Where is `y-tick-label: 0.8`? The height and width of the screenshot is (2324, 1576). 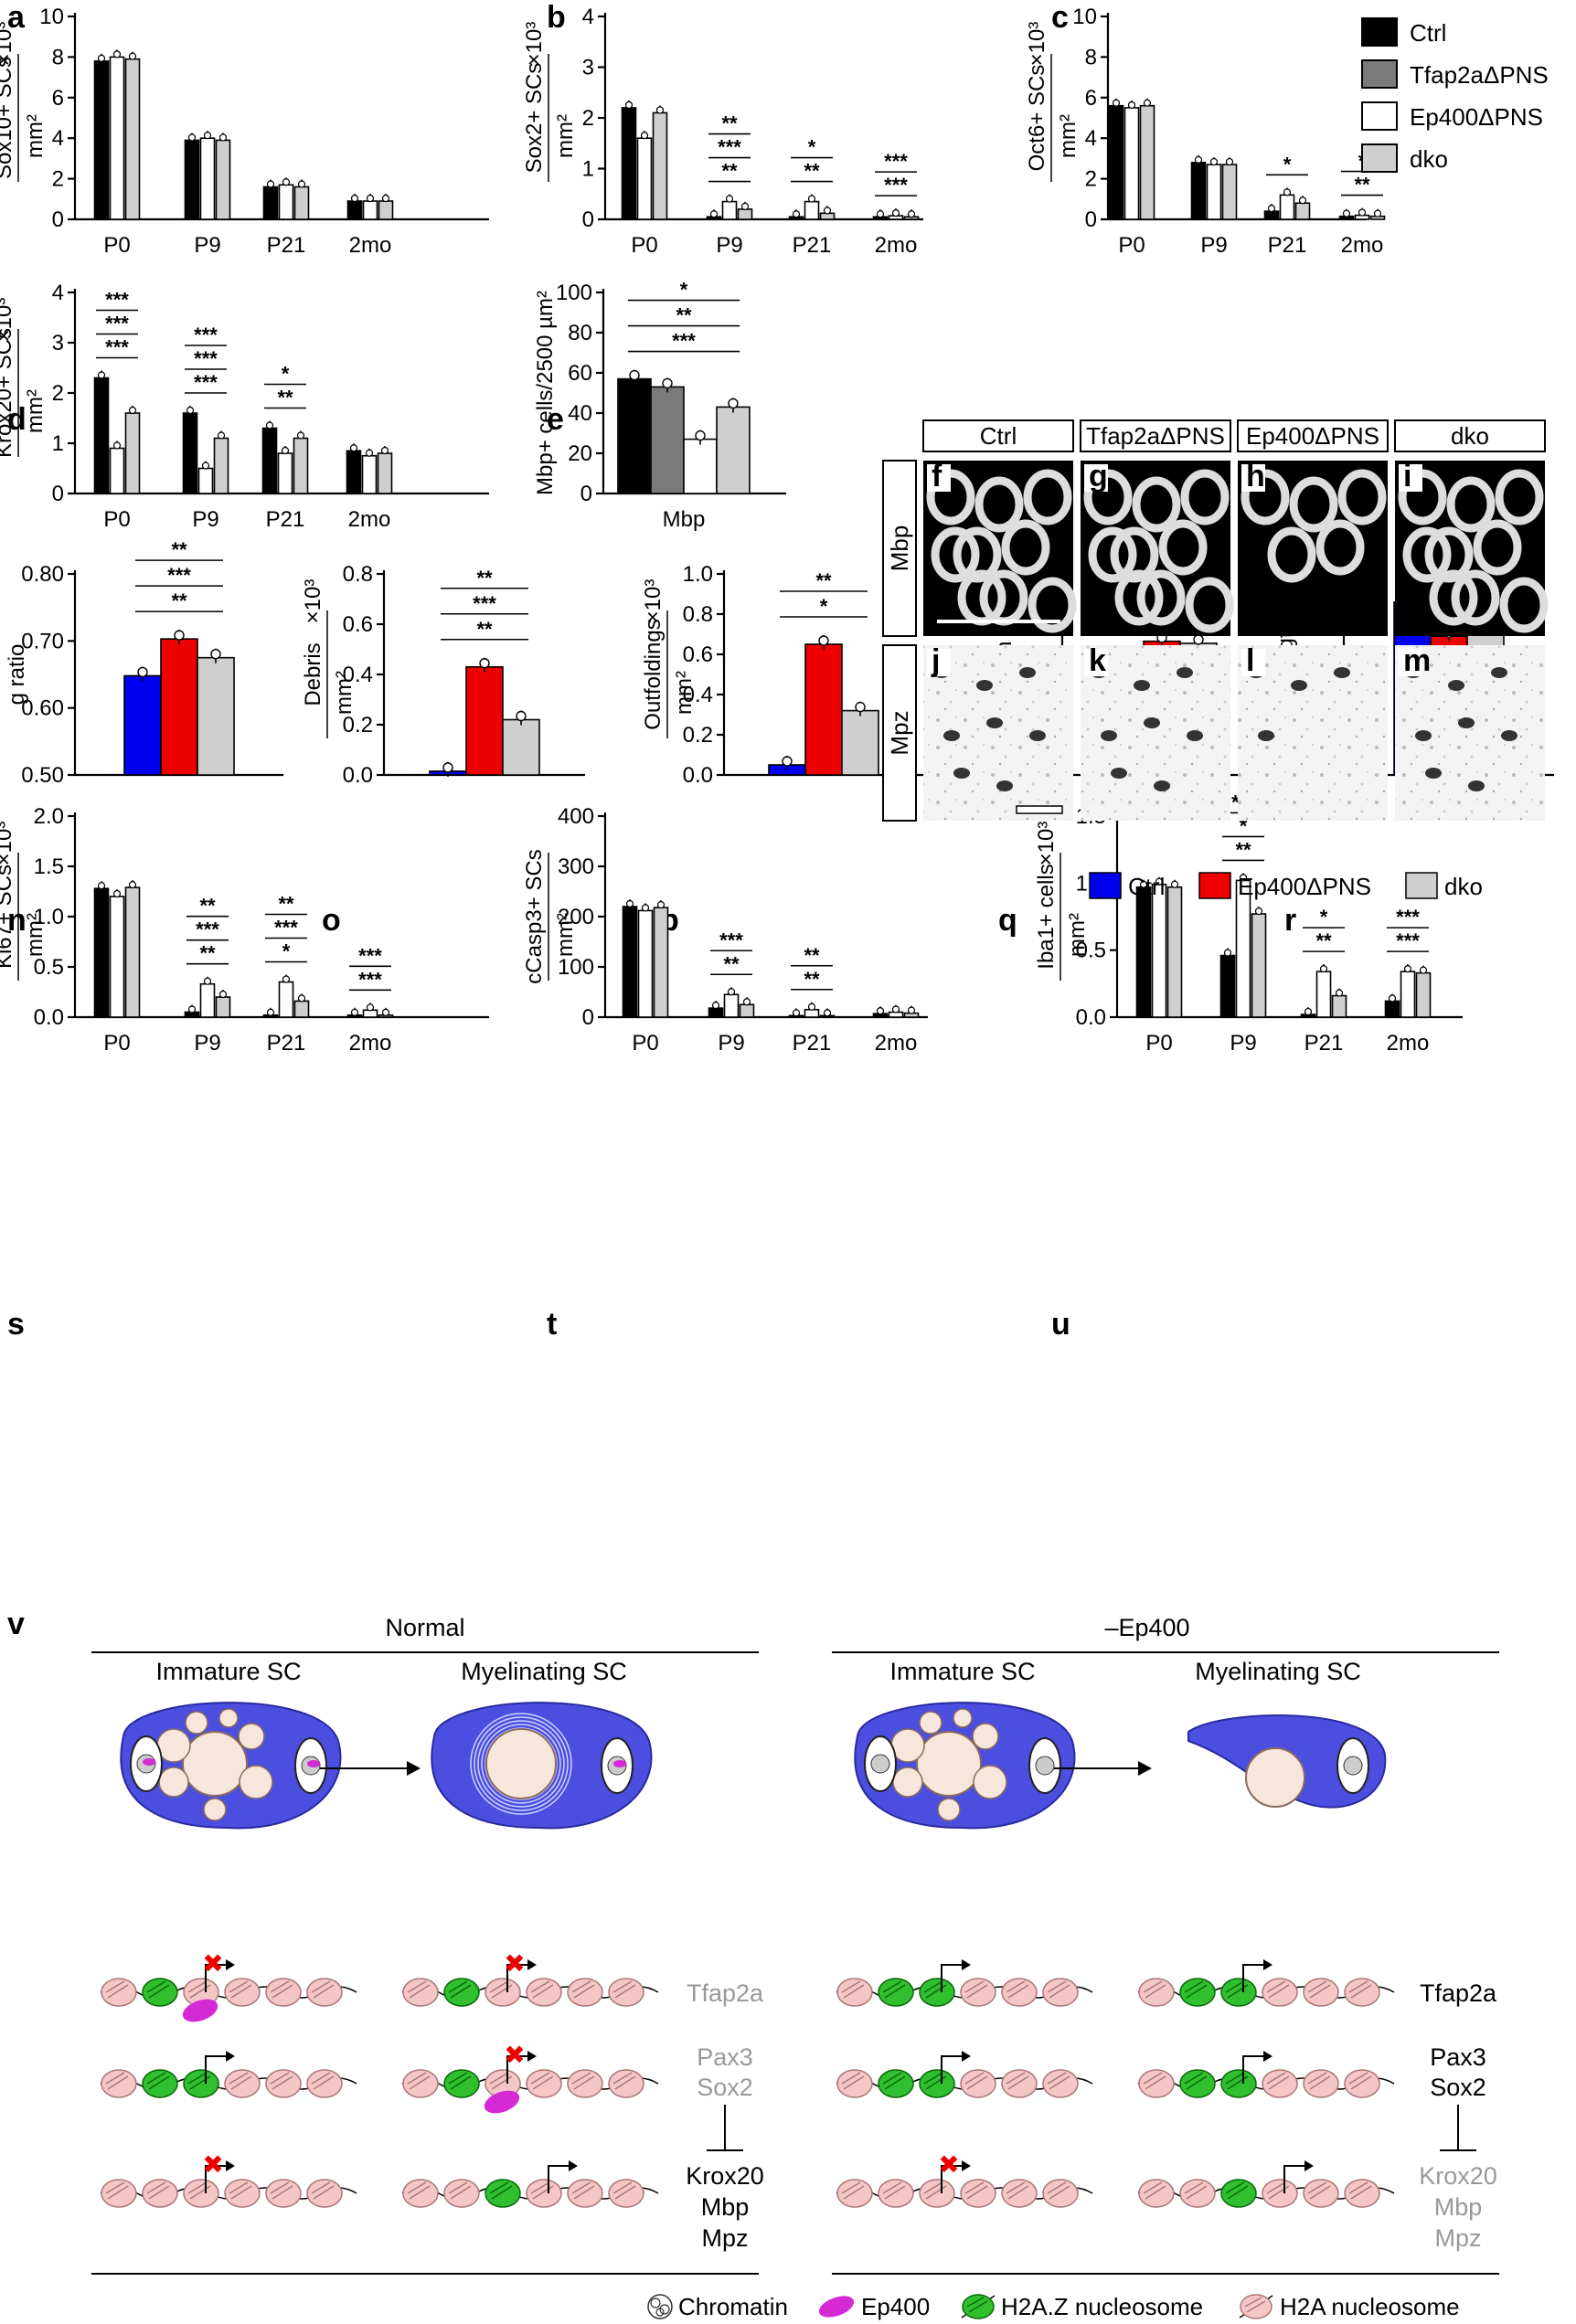 y-tick-label: 0.8 is located at coordinates (698, 615).